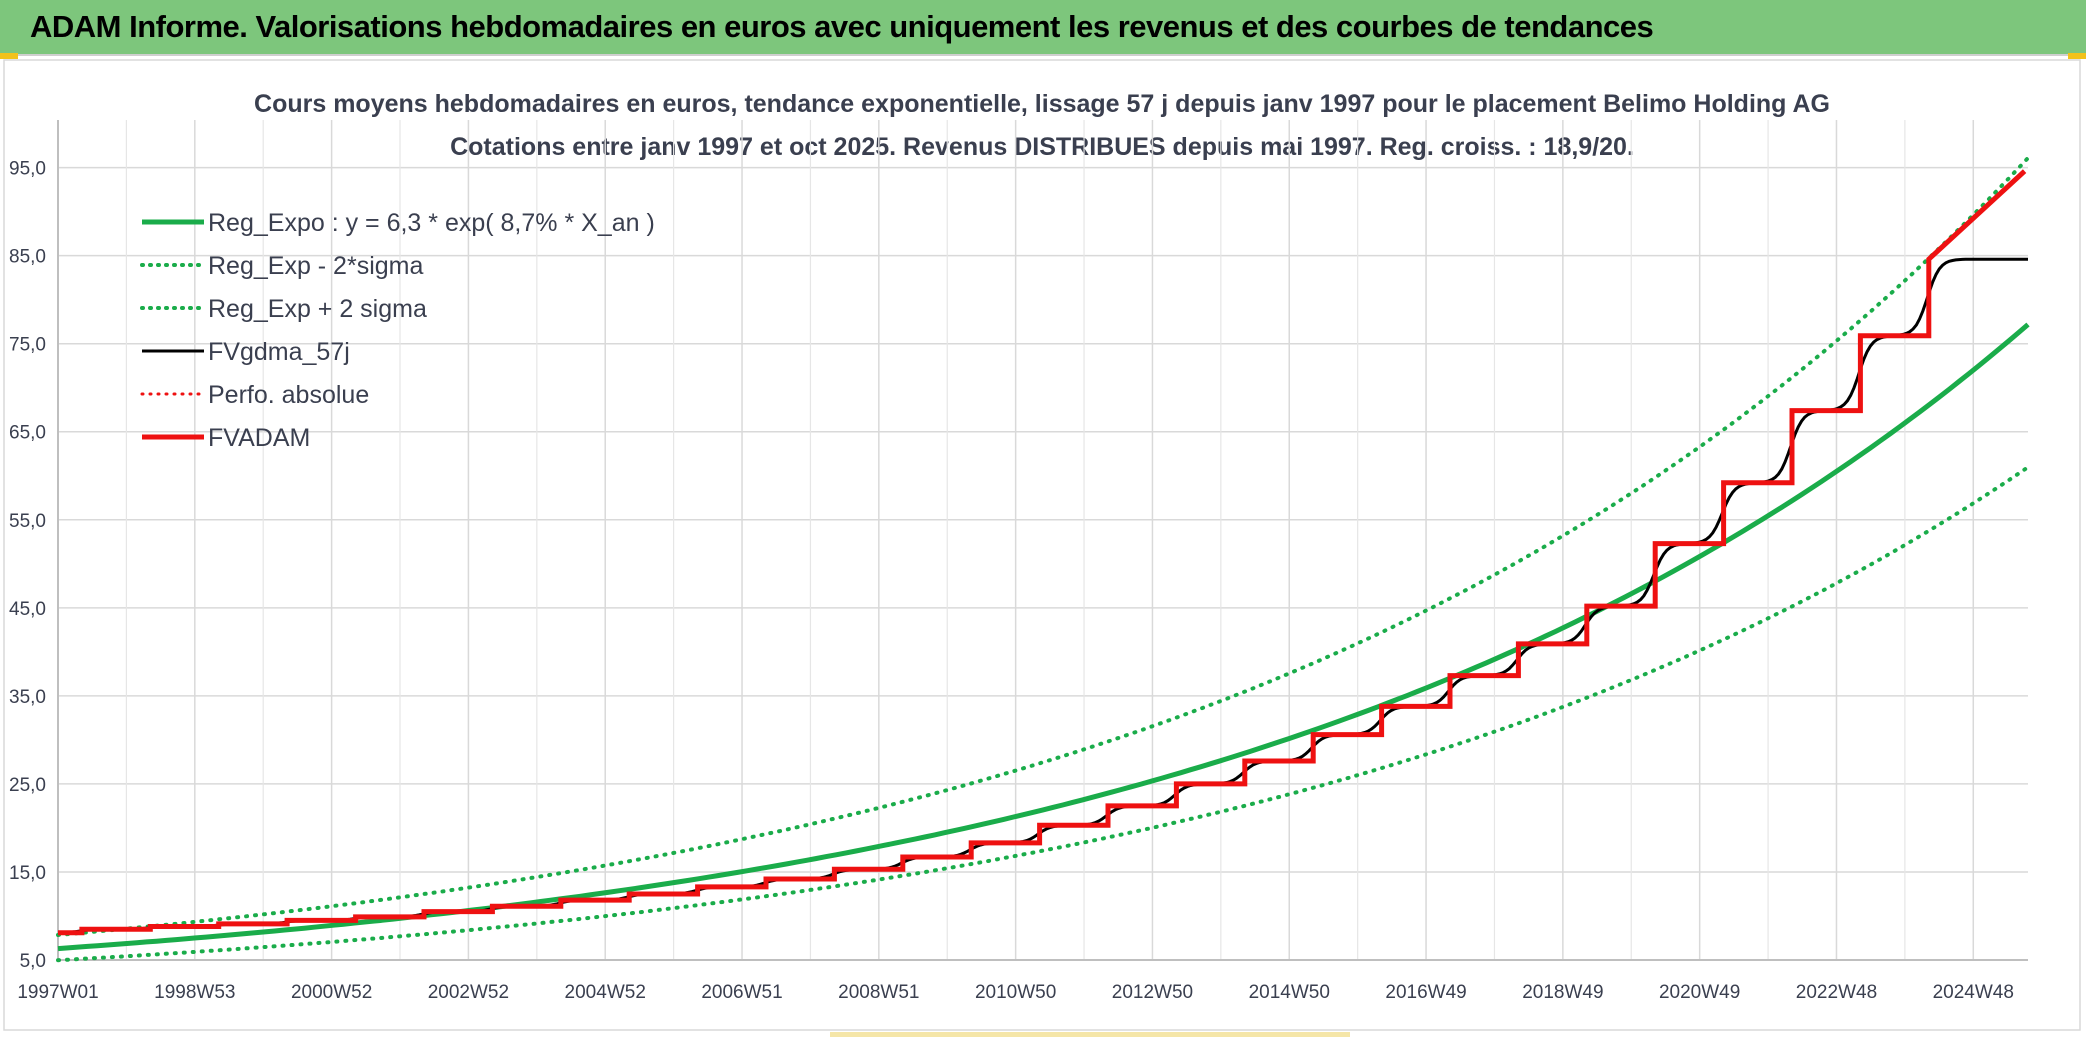 This screenshot has height=1037, width=2086. Describe the element at coordinates (27, 565) in the screenshot. I see `y-axis-ticks: 5,0 15,0 25,0 35,0 45,0 55,0 65,0 75,0 85,0 95,0` at that location.